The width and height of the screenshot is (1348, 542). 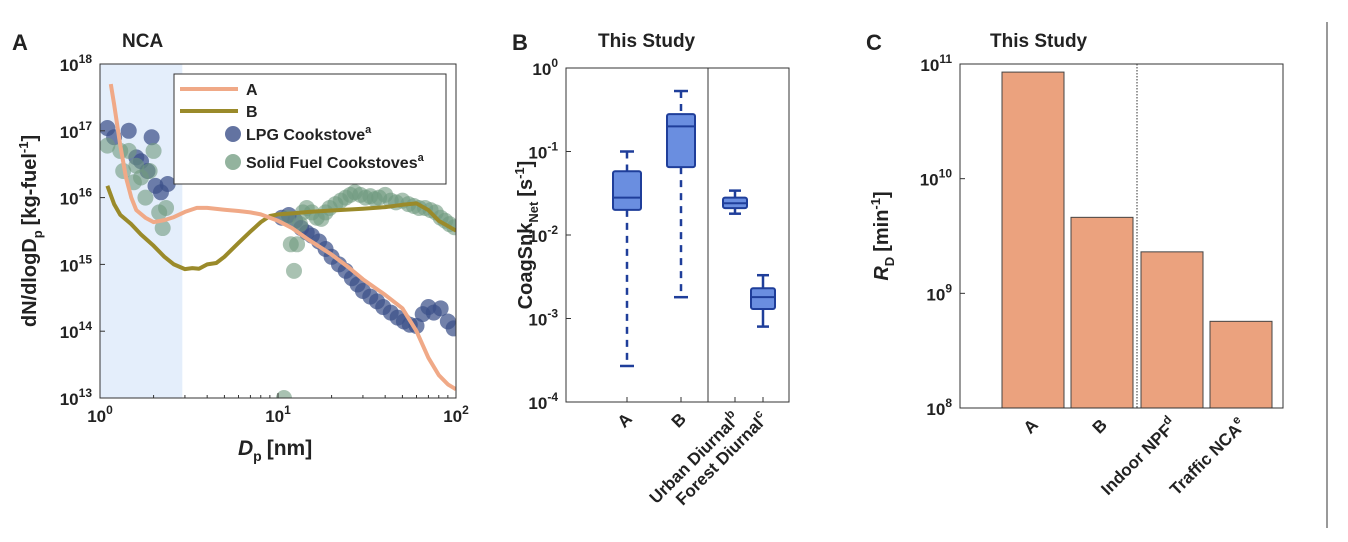 I want to click on y-tick-label: 10⁸, so click(x=939, y=407).